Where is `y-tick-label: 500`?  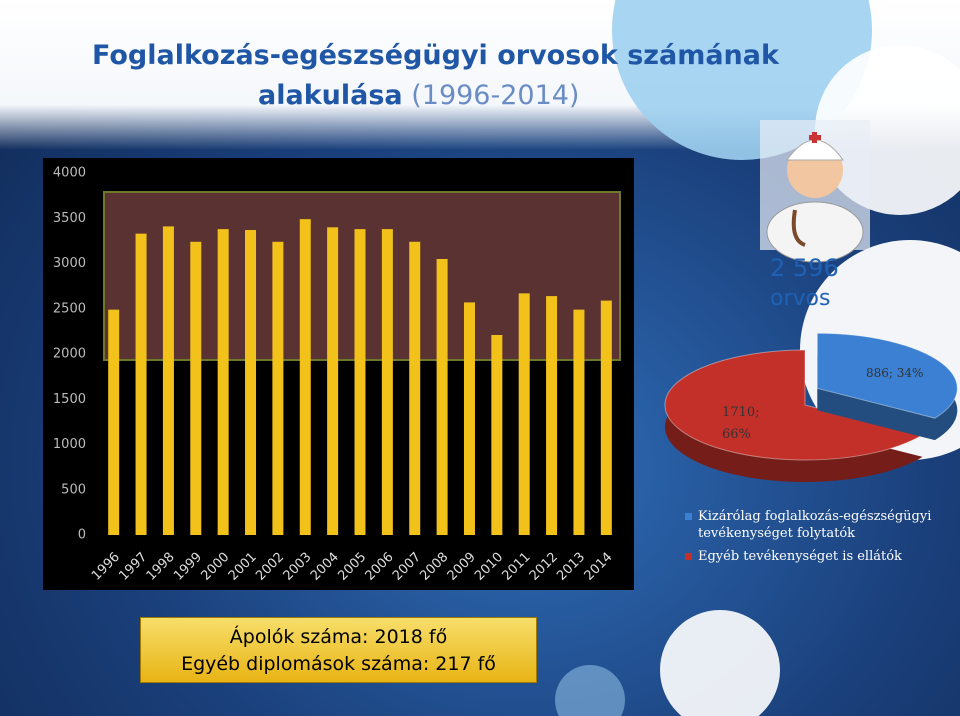
y-tick-label: 500 is located at coordinates (73, 489).